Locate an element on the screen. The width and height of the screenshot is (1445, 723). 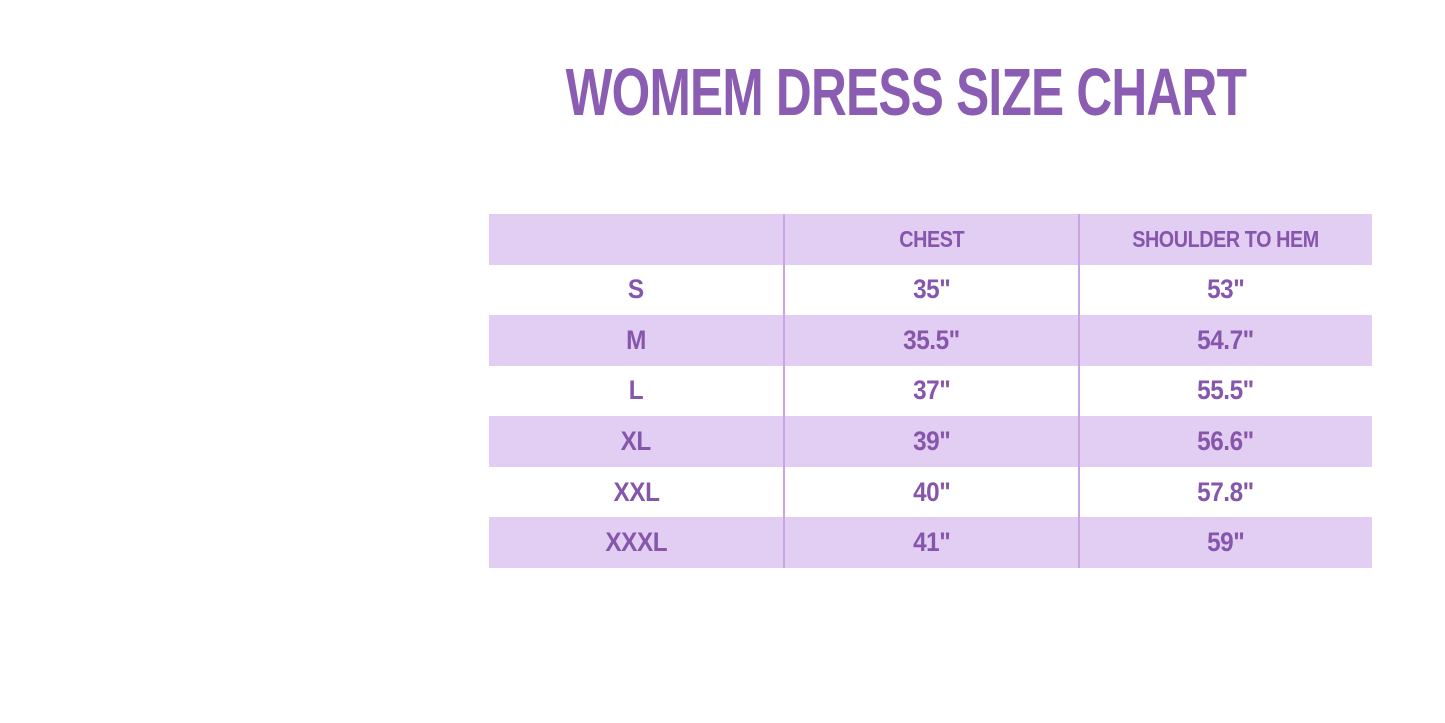
cell-shoulder-to-hem: 55.5" is located at coordinates (1224, 391).